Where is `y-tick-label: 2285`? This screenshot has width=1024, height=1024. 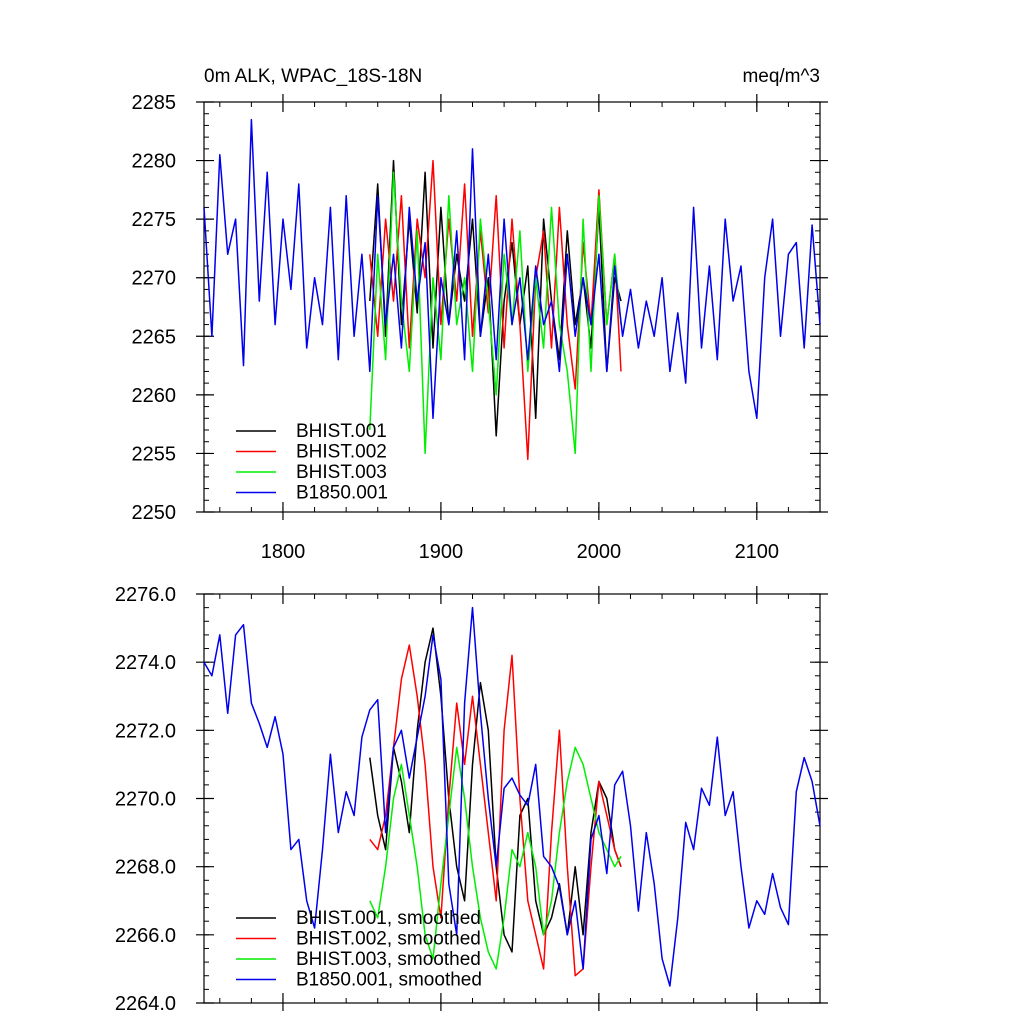
y-tick-label: 2285 is located at coordinates (154, 103).